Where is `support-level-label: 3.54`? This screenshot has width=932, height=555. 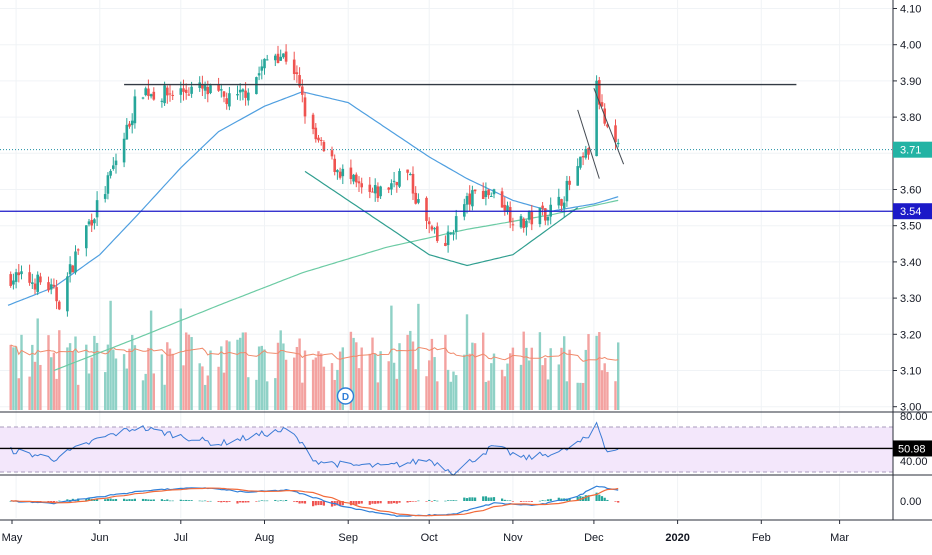
support-level-label: 3.54 is located at coordinates (910, 212).